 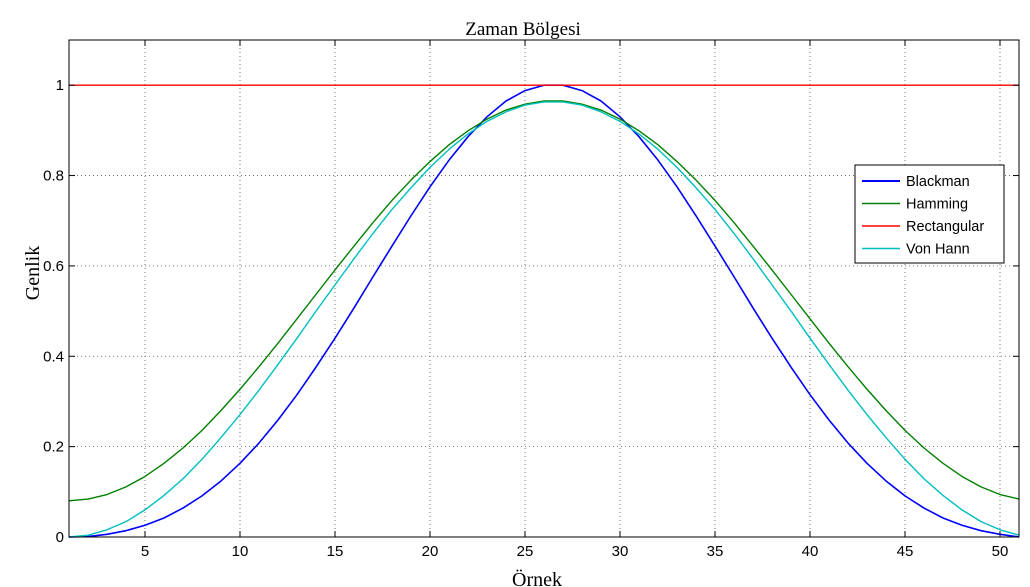 What do you see at coordinates (929, 214) in the screenshot?
I see `legend: Blackman Hamming Rectangular Von Hann` at bounding box center [929, 214].